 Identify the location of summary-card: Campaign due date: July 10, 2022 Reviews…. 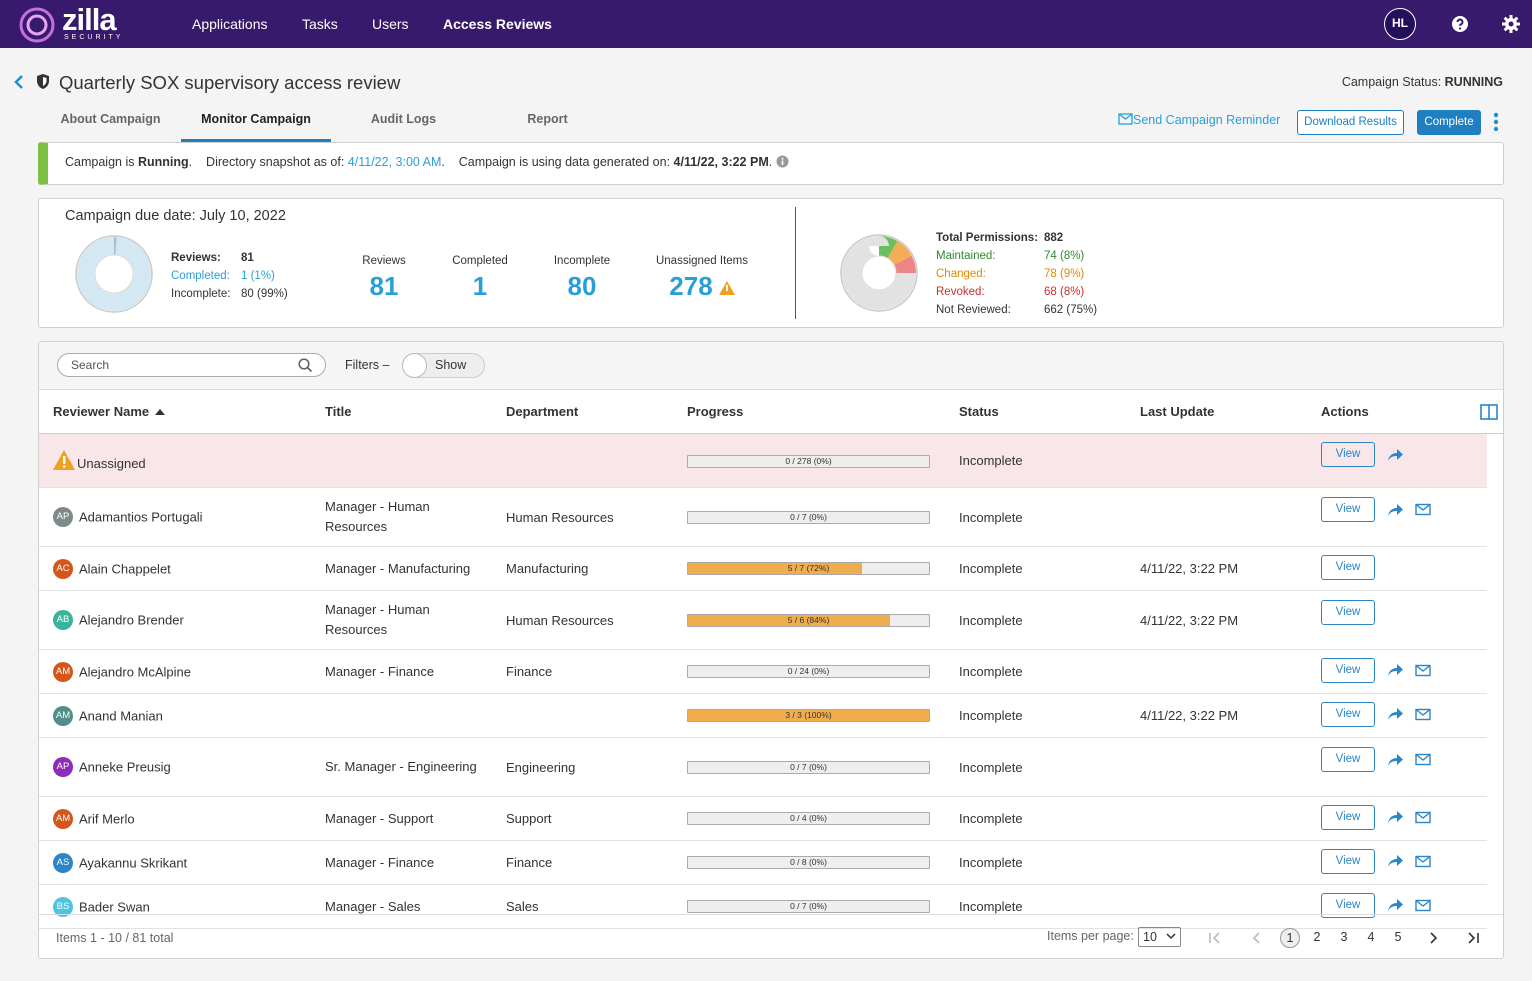
(771, 263).